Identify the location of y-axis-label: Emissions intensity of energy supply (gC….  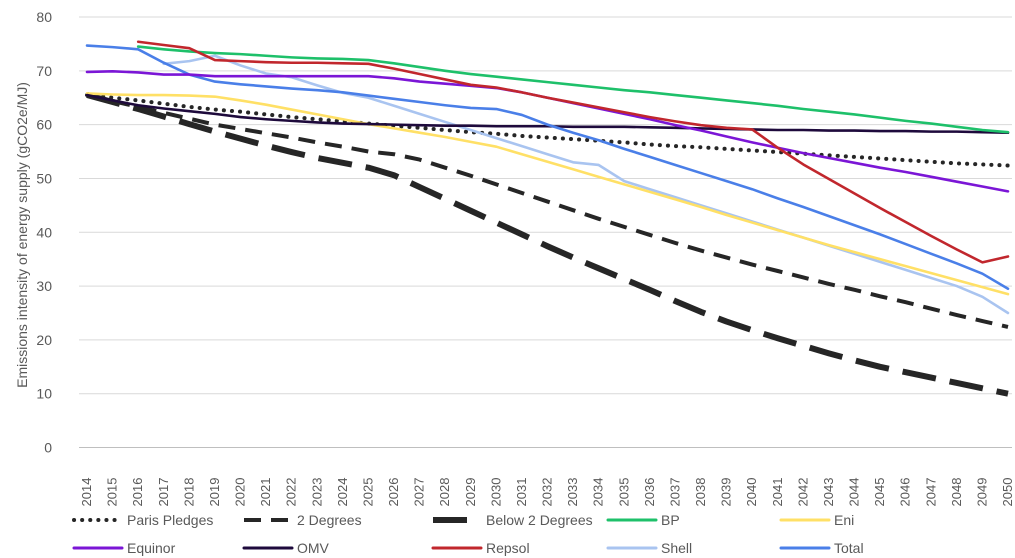
(22, 235).